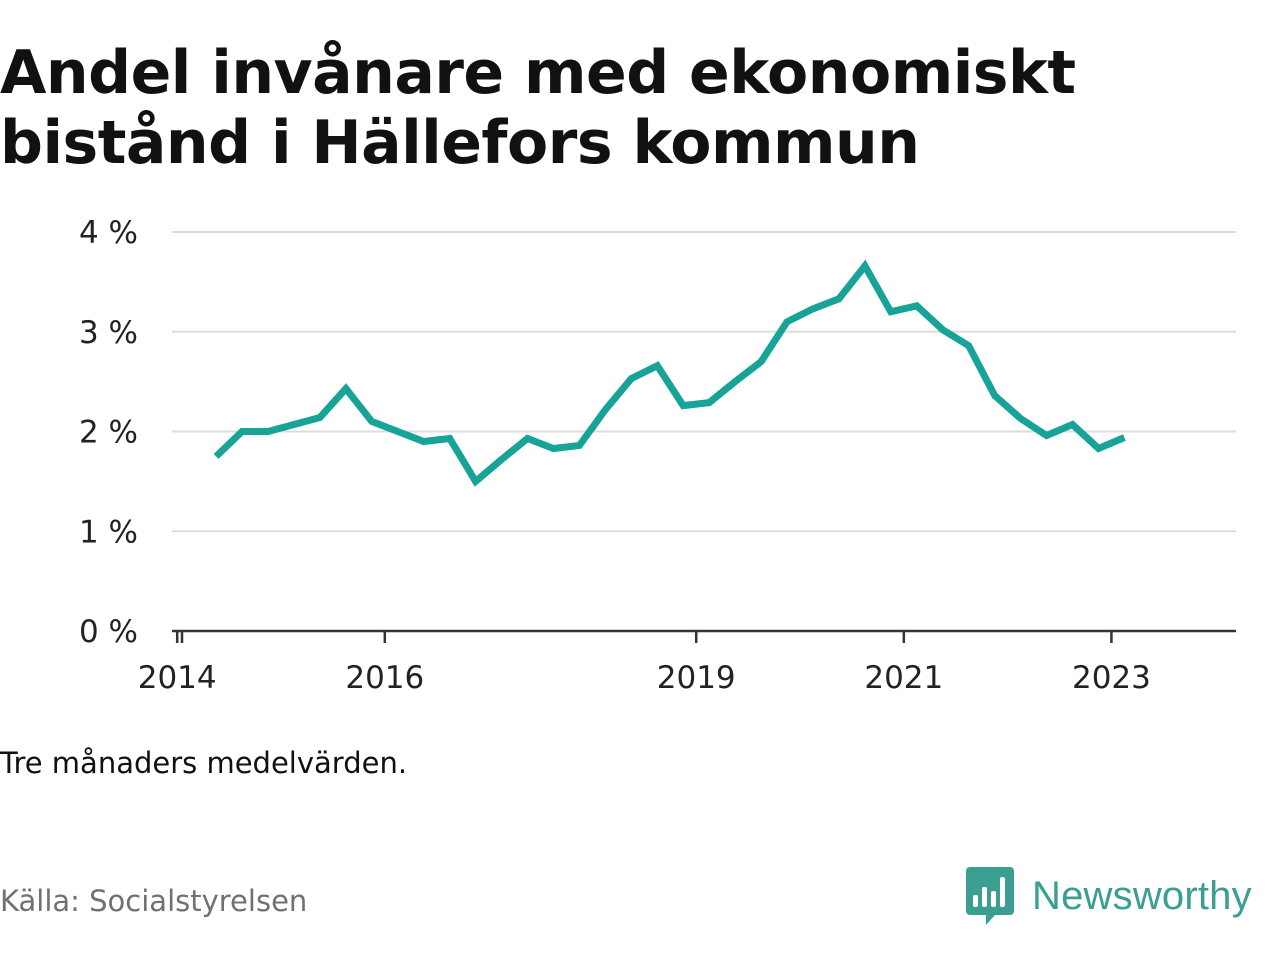 The image size is (1280, 960). What do you see at coordinates (108, 532) in the screenshot?
I see `y-tick-label: 1 %` at bounding box center [108, 532].